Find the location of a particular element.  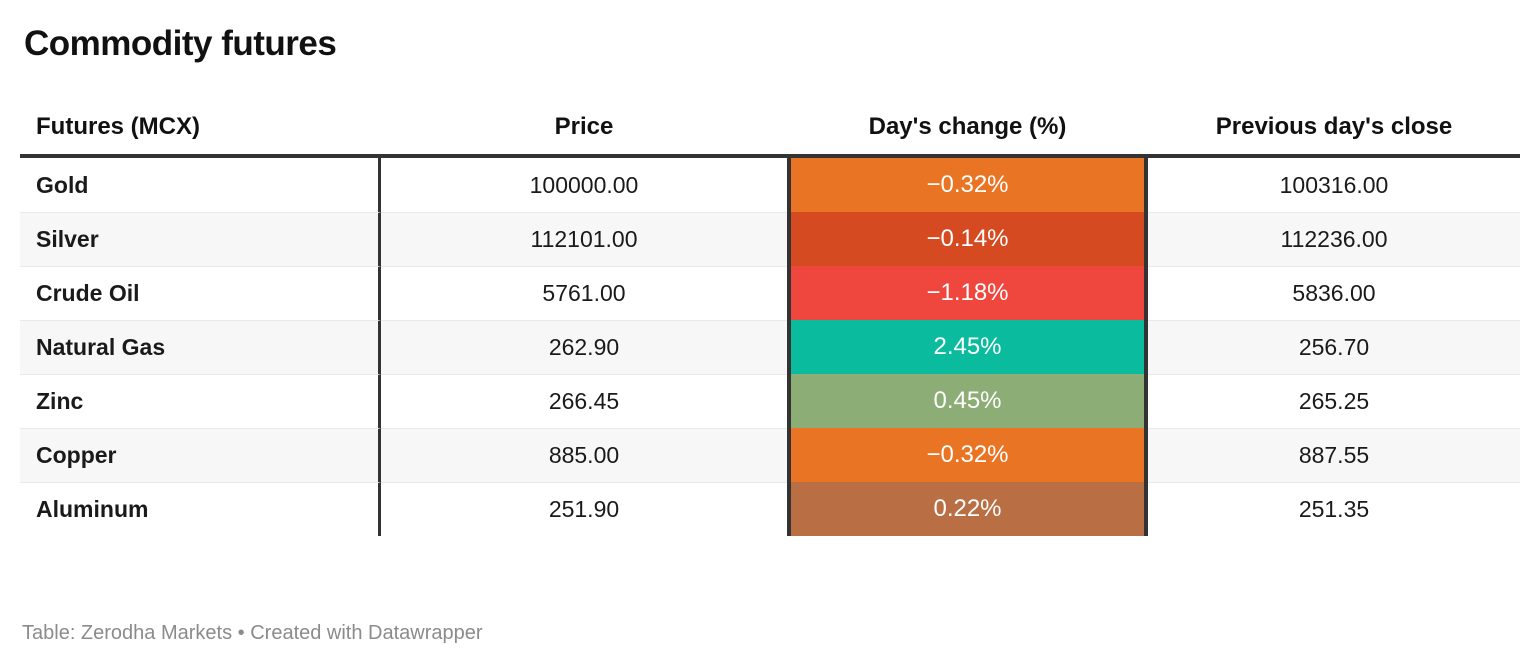

prev-close-cell: 265.25 is located at coordinates (1334, 401).